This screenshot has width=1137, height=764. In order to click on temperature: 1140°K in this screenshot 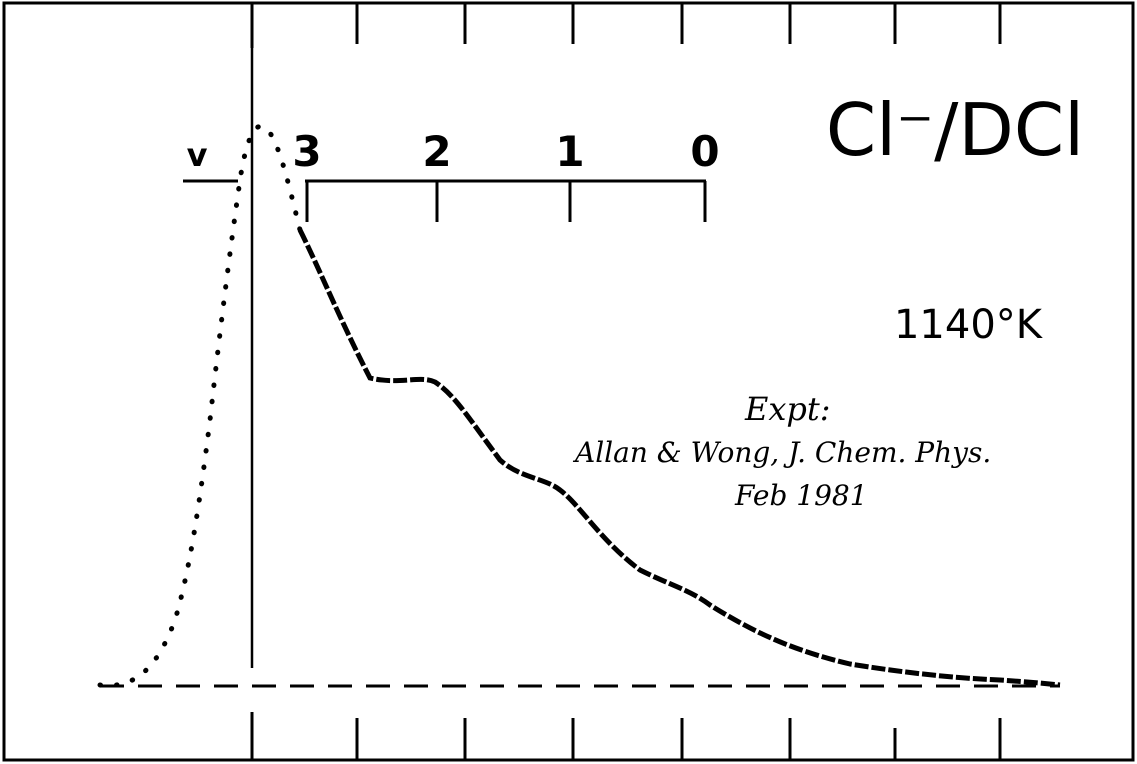, I will do `click(969, 325)`.